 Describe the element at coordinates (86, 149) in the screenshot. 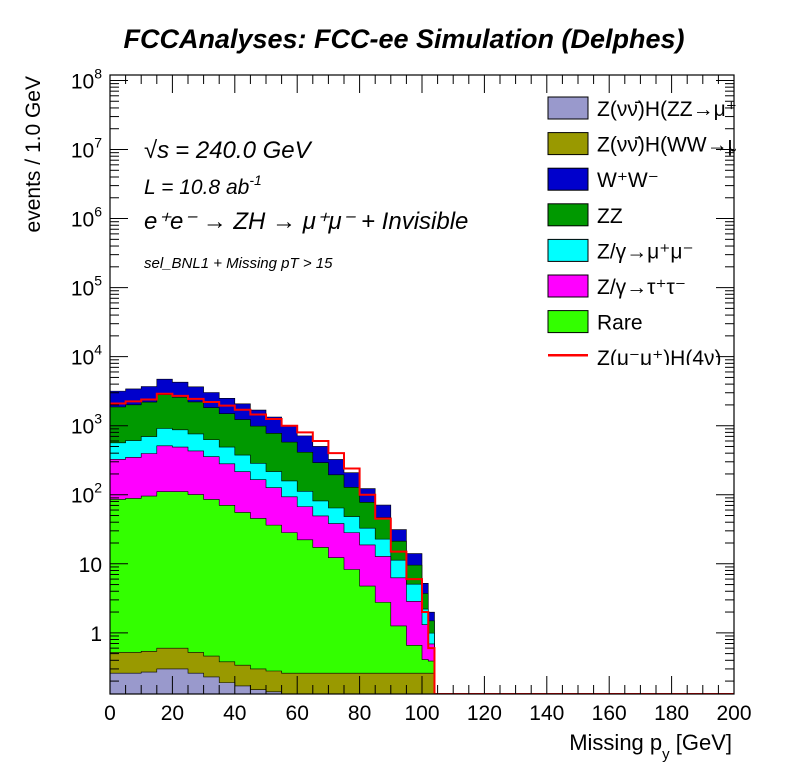

I see `y-tick-label: 10⁷` at that location.